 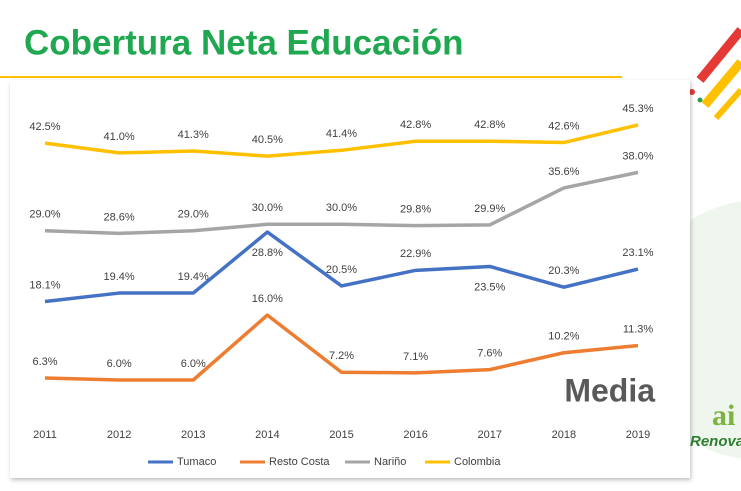 What do you see at coordinates (267, 253) in the screenshot?
I see `data-label: 28.8%` at bounding box center [267, 253].